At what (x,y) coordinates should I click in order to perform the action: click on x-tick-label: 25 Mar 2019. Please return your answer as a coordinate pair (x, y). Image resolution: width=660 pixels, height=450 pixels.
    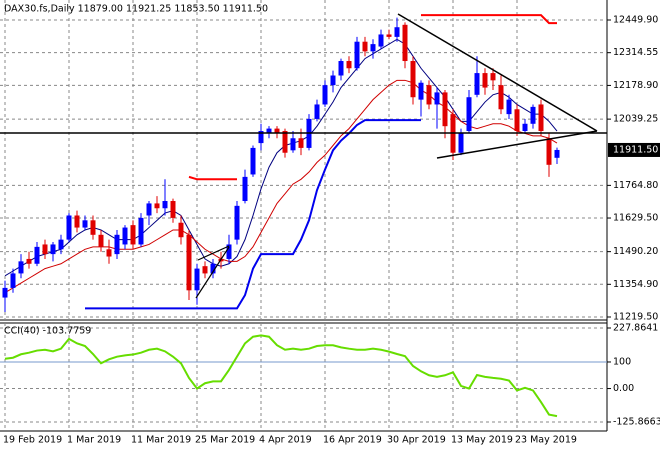
    Looking at the image, I should click on (225, 440).